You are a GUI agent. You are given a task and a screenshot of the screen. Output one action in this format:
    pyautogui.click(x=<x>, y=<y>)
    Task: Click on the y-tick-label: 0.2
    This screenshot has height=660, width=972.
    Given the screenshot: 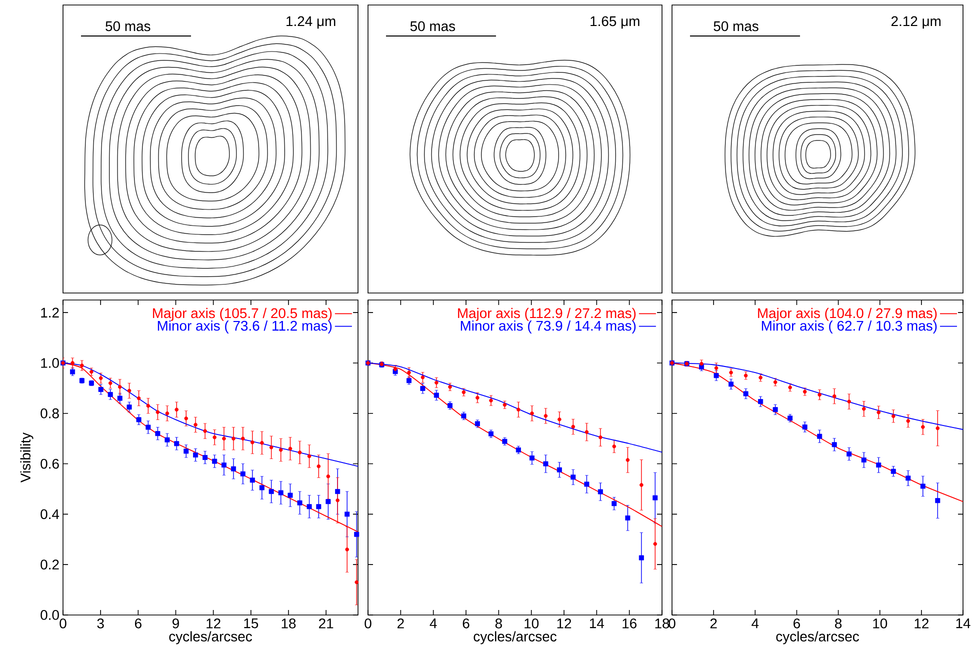 What is the action you would take?
    pyautogui.click(x=49, y=565)
    